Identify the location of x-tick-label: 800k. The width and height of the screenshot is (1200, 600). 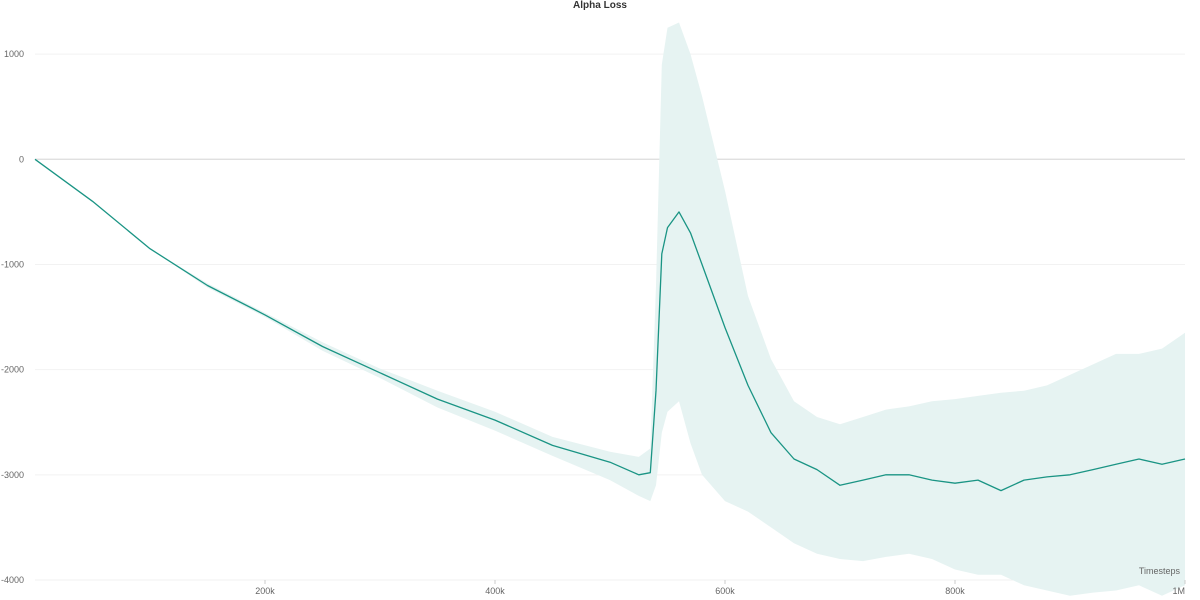
(955, 591).